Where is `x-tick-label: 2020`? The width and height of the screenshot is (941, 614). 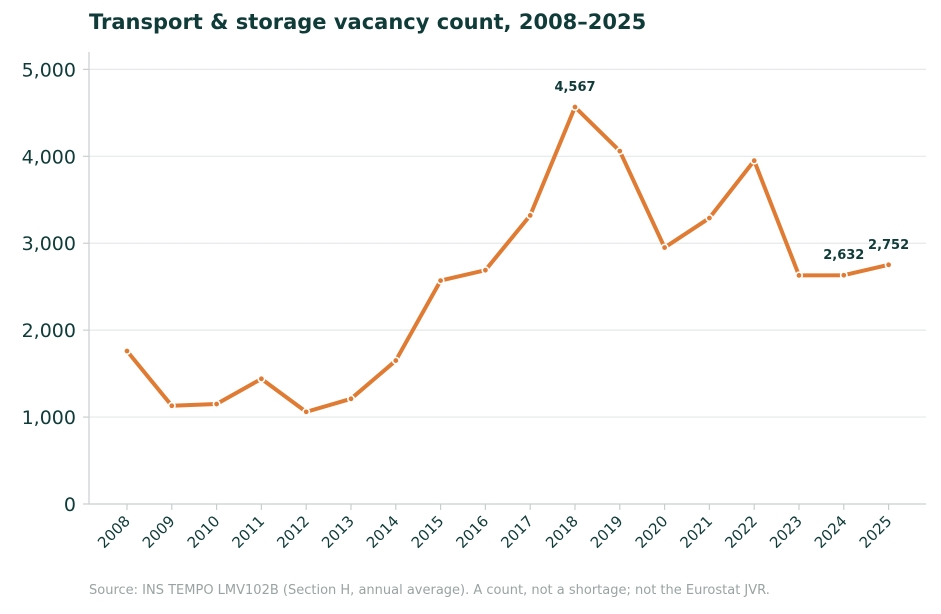
x-tick-label: 2020 is located at coordinates (652, 532).